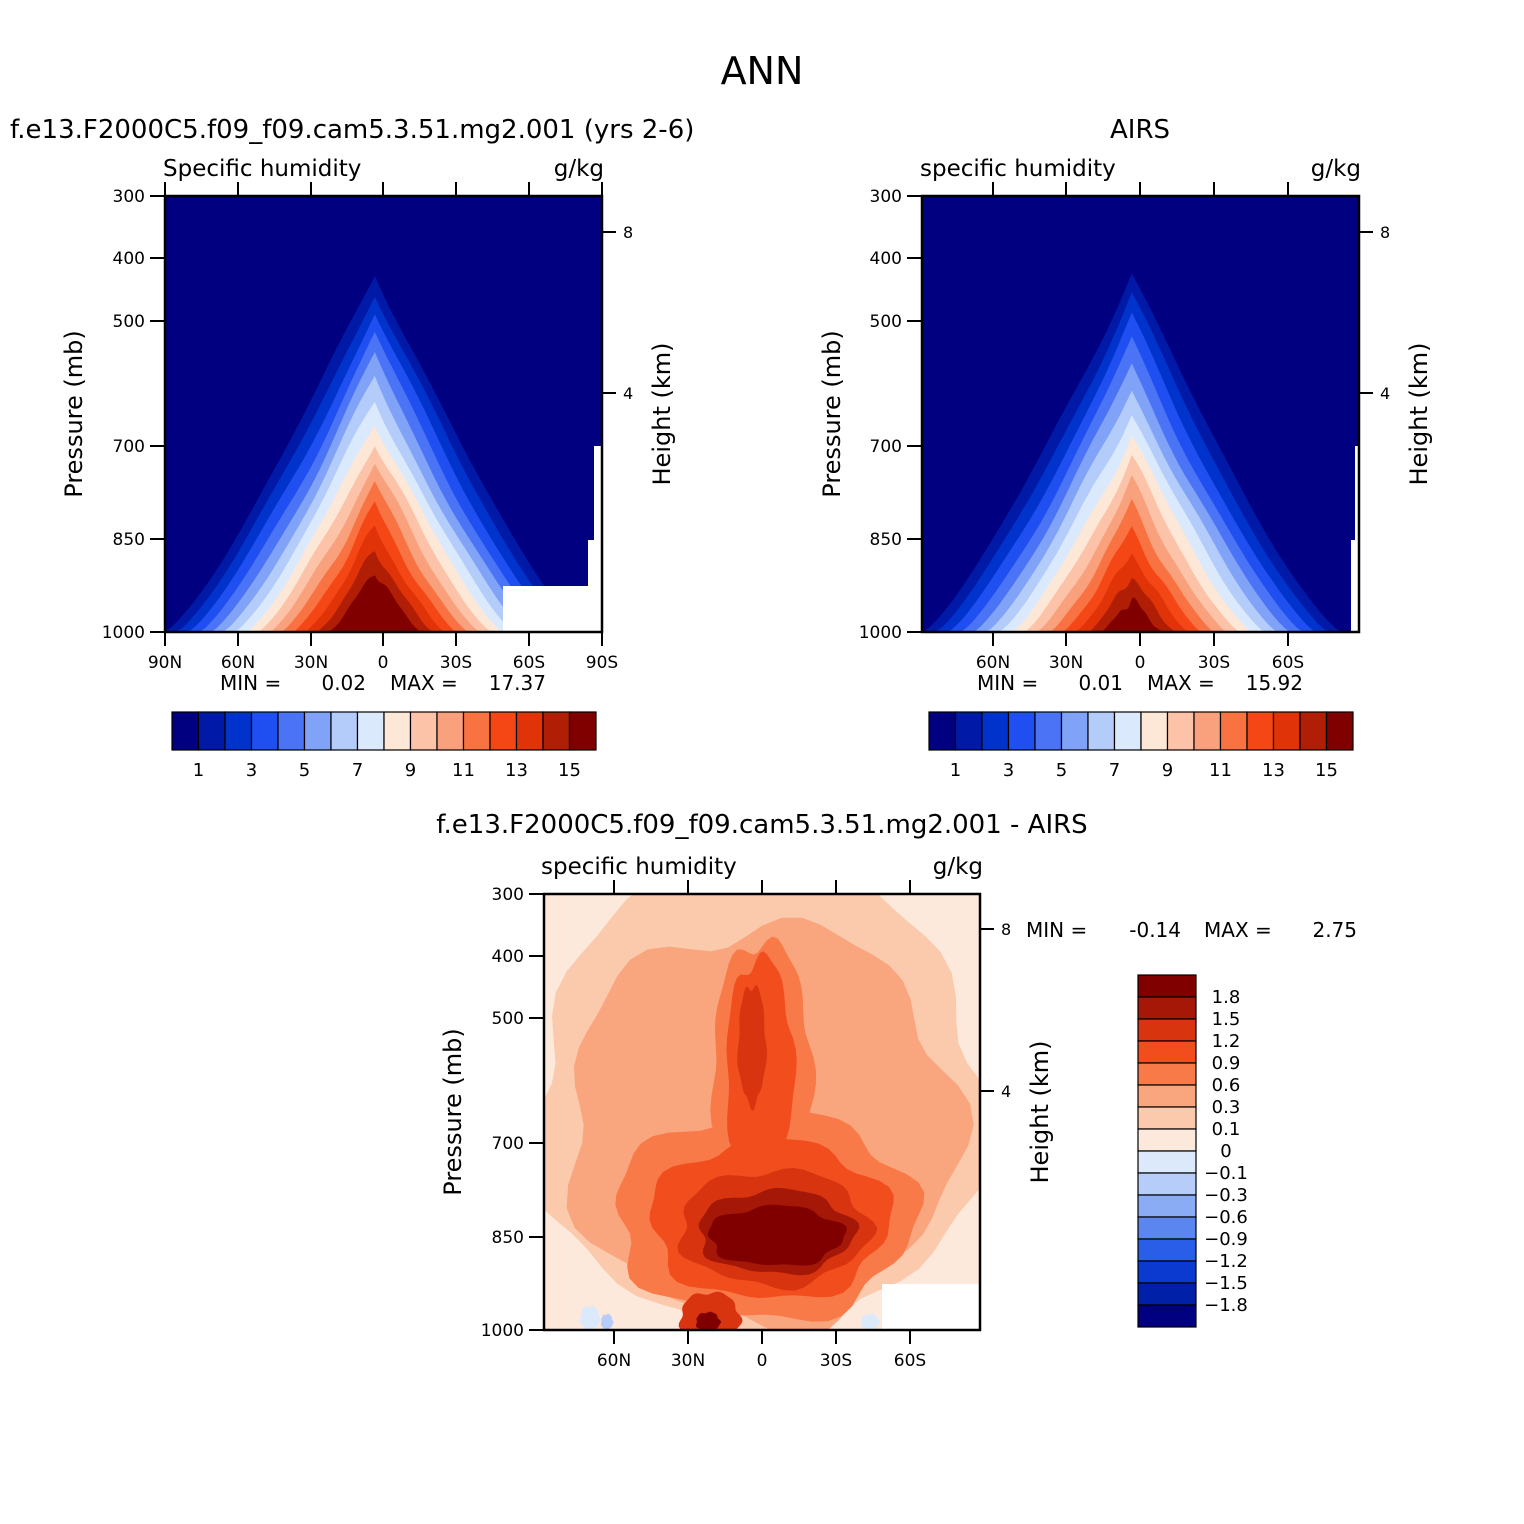 This screenshot has height=1524, width=1524. Describe the element at coordinates (517, 683) in the screenshot. I see `max-value: 17.37` at that location.